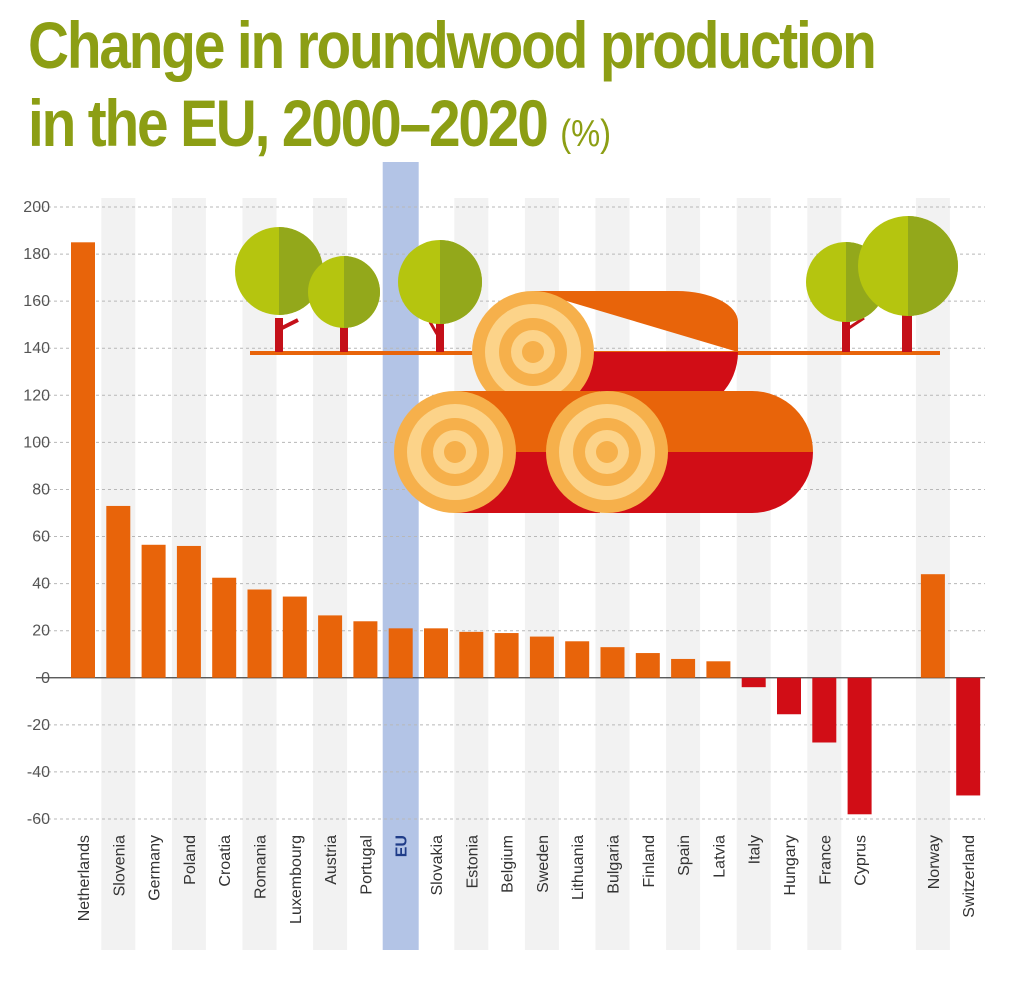 The width and height of the screenshot is (1031, 983). Describe the element at coordinates (119, 865) in the screenshot. I see `category-label: Slovenia` at that location.